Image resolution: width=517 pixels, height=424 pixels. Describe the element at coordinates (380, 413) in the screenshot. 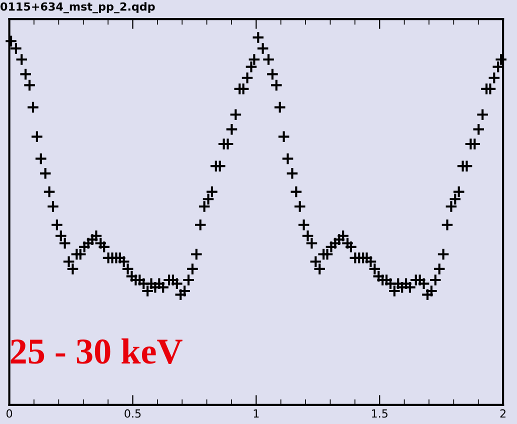

I see `x-tick-label: 1.5` at that location.